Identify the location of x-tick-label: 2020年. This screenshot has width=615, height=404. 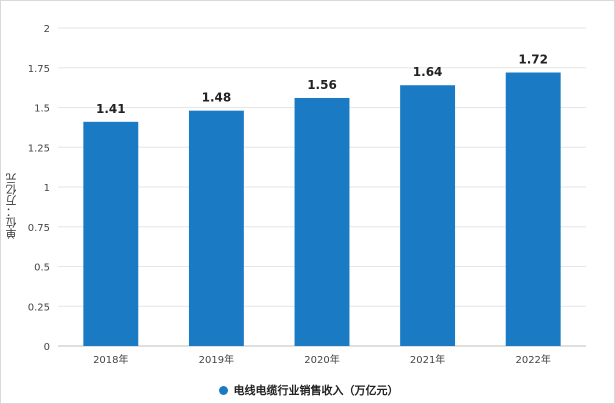
(321, 359).